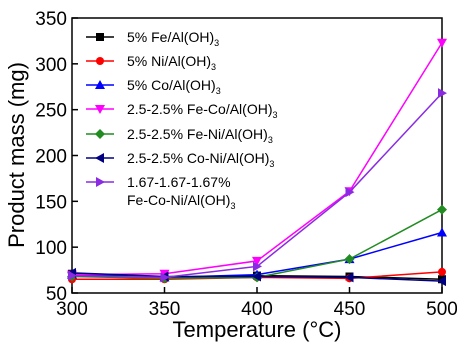  What do you see at coordinates (51, 19) in the screenshot?
I see `y-tick-label: 350` at bounding box center [51, 19].